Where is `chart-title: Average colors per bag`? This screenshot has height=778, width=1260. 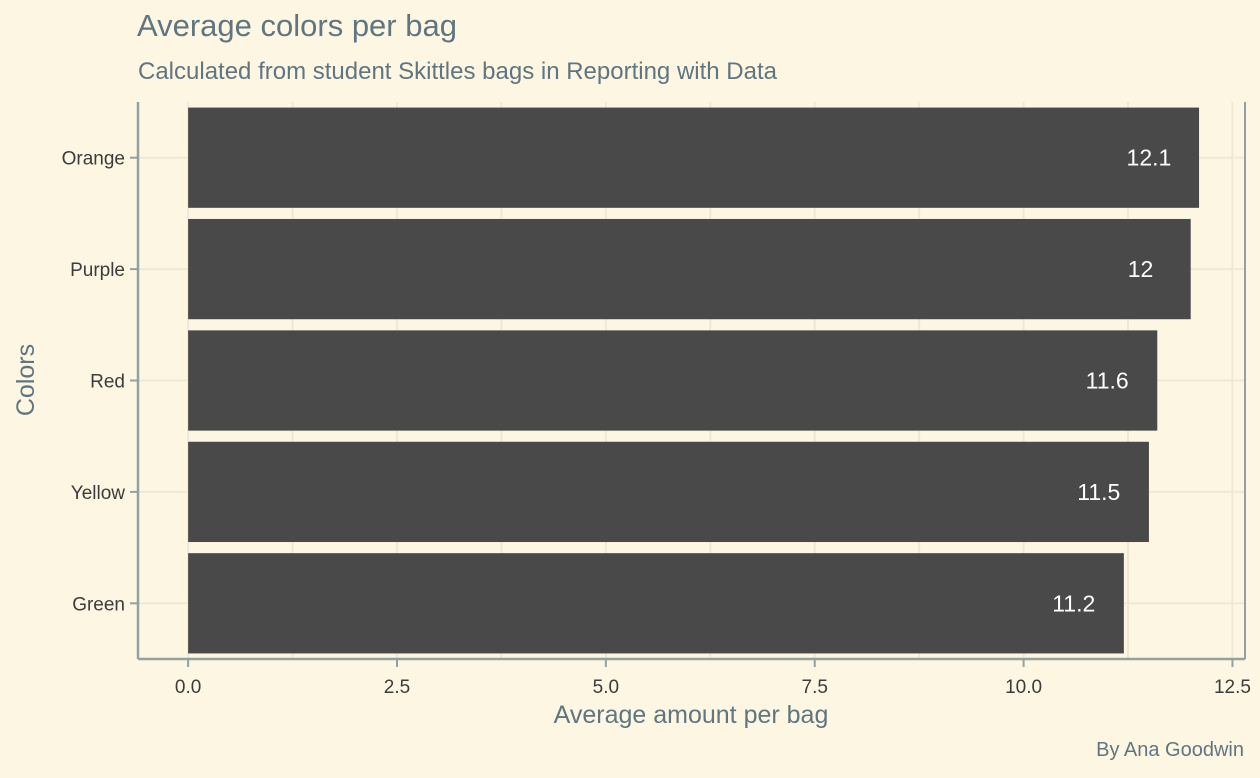 chart-title: Average colors per bag is located at coordinates (297, 25).